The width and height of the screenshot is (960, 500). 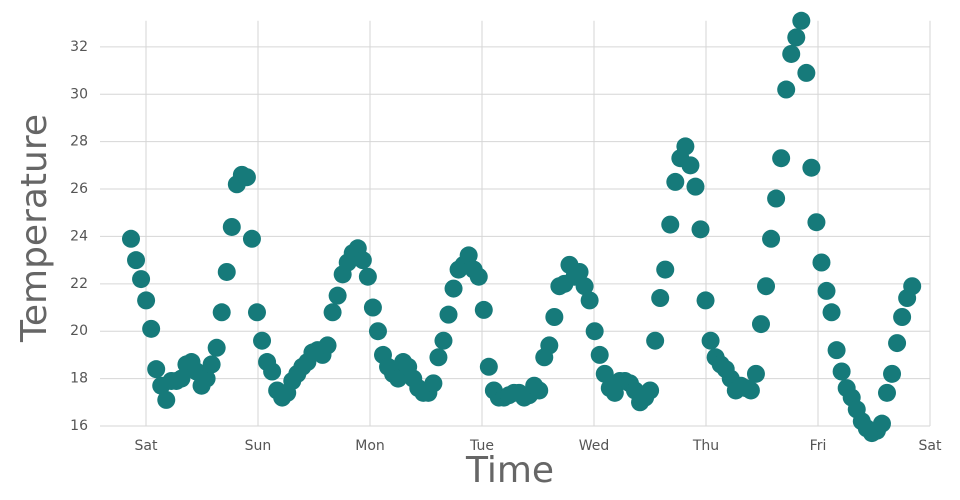 I want to click on y-tick-label: 18, so click(x=79, y=379).